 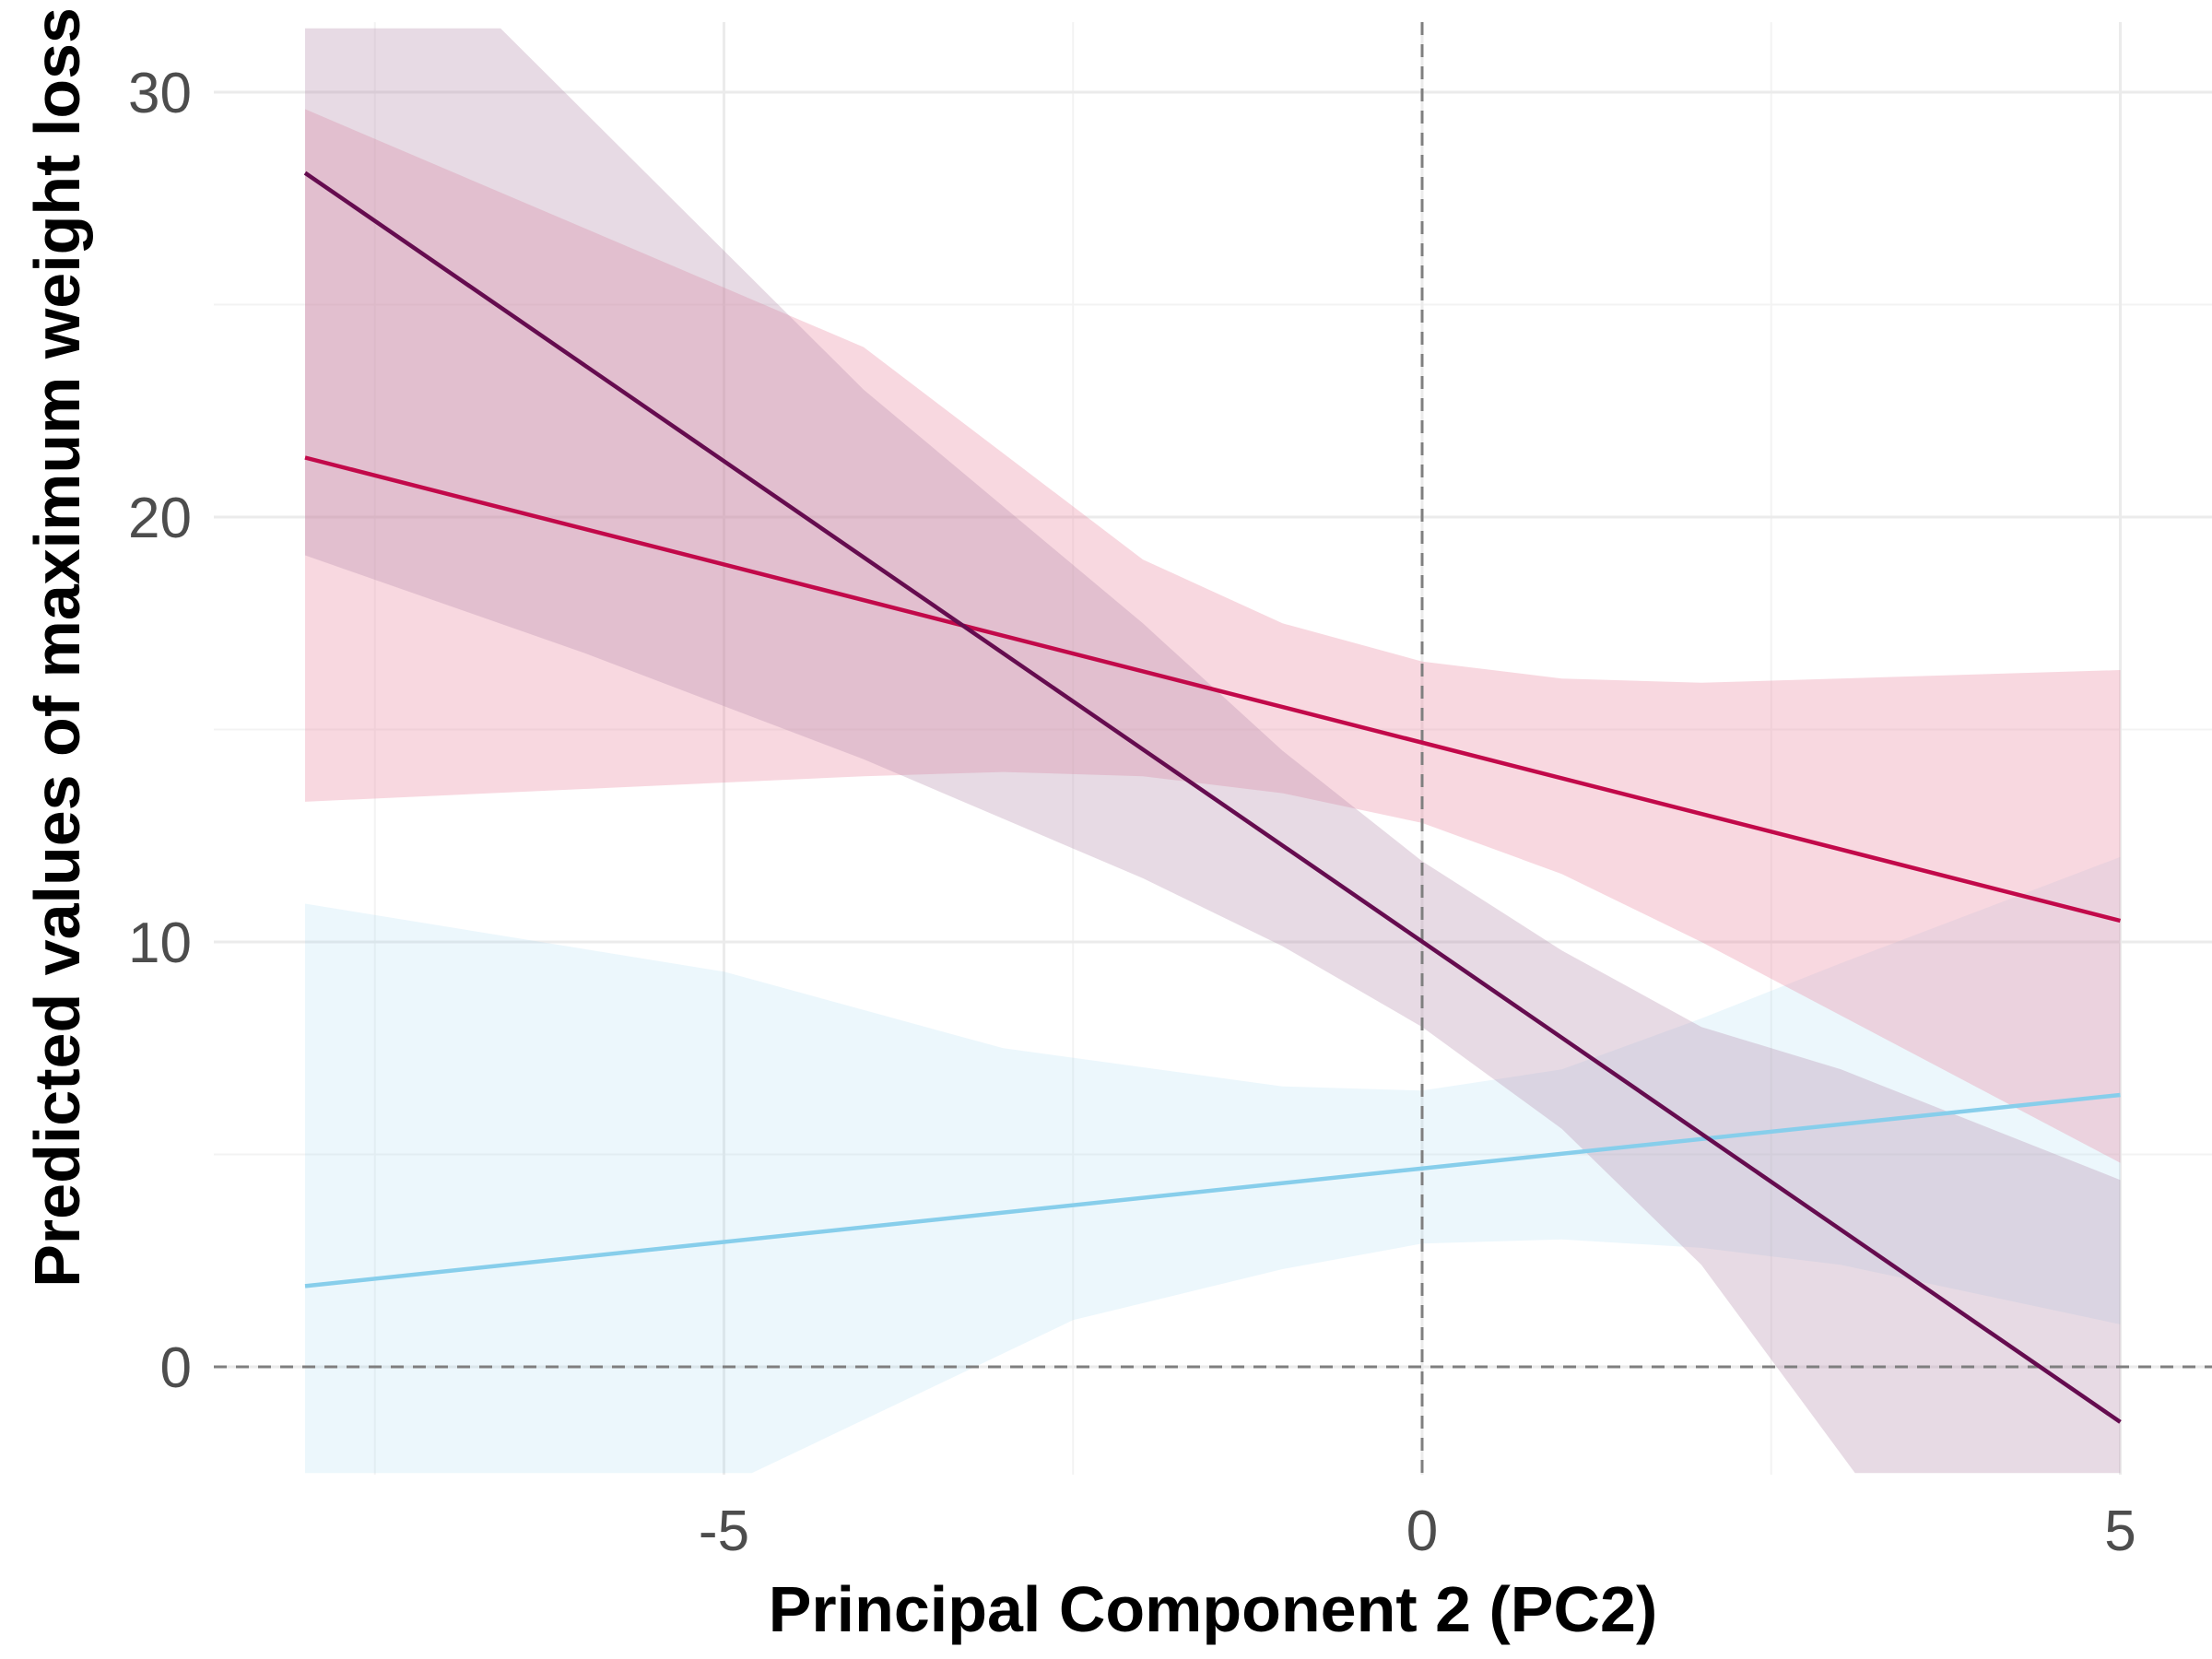 I want to click on y-axis-title: Predicted values of maximum weight loss, so click(x=57, y=647).